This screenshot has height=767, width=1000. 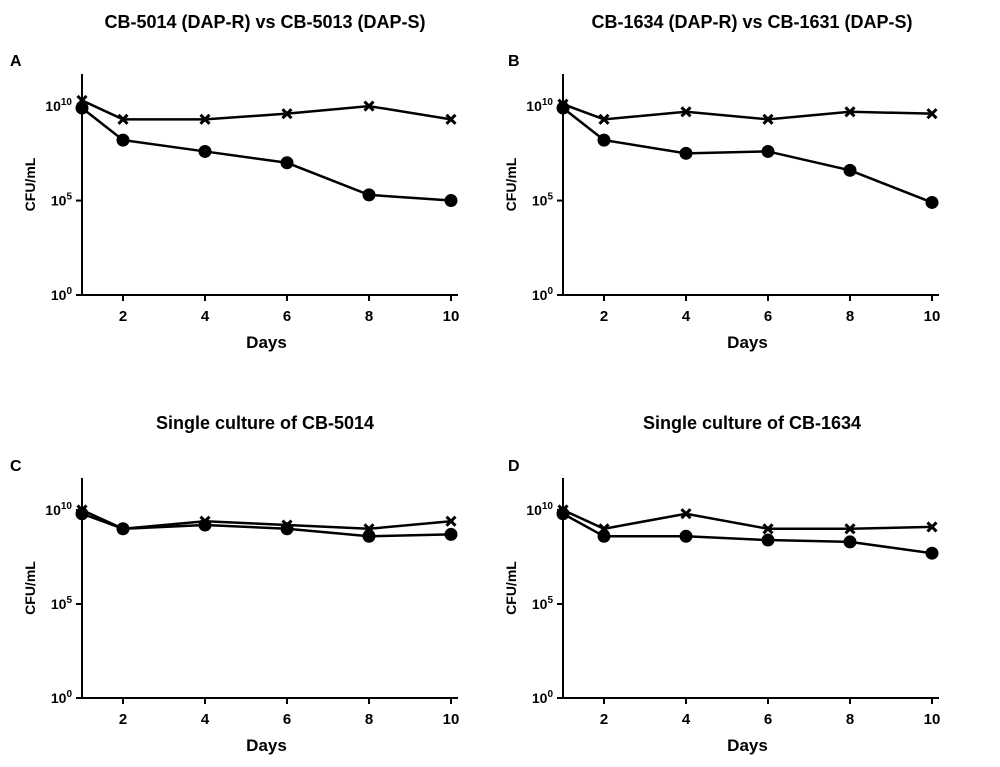 What do you see at coordinates (751, 22) in the screenshot?
I see `panel-title: CB-1634 (DAP-R) vs CB-1631 (DAP-S)` at bounding box center [751, 22].